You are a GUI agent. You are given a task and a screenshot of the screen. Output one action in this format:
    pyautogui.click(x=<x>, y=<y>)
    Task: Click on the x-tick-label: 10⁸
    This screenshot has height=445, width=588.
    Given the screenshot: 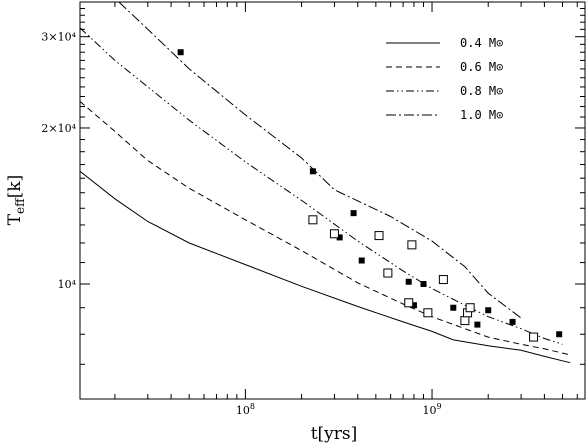 What is the action you would take?
    pyautogui.click(x=245, y=409)
    